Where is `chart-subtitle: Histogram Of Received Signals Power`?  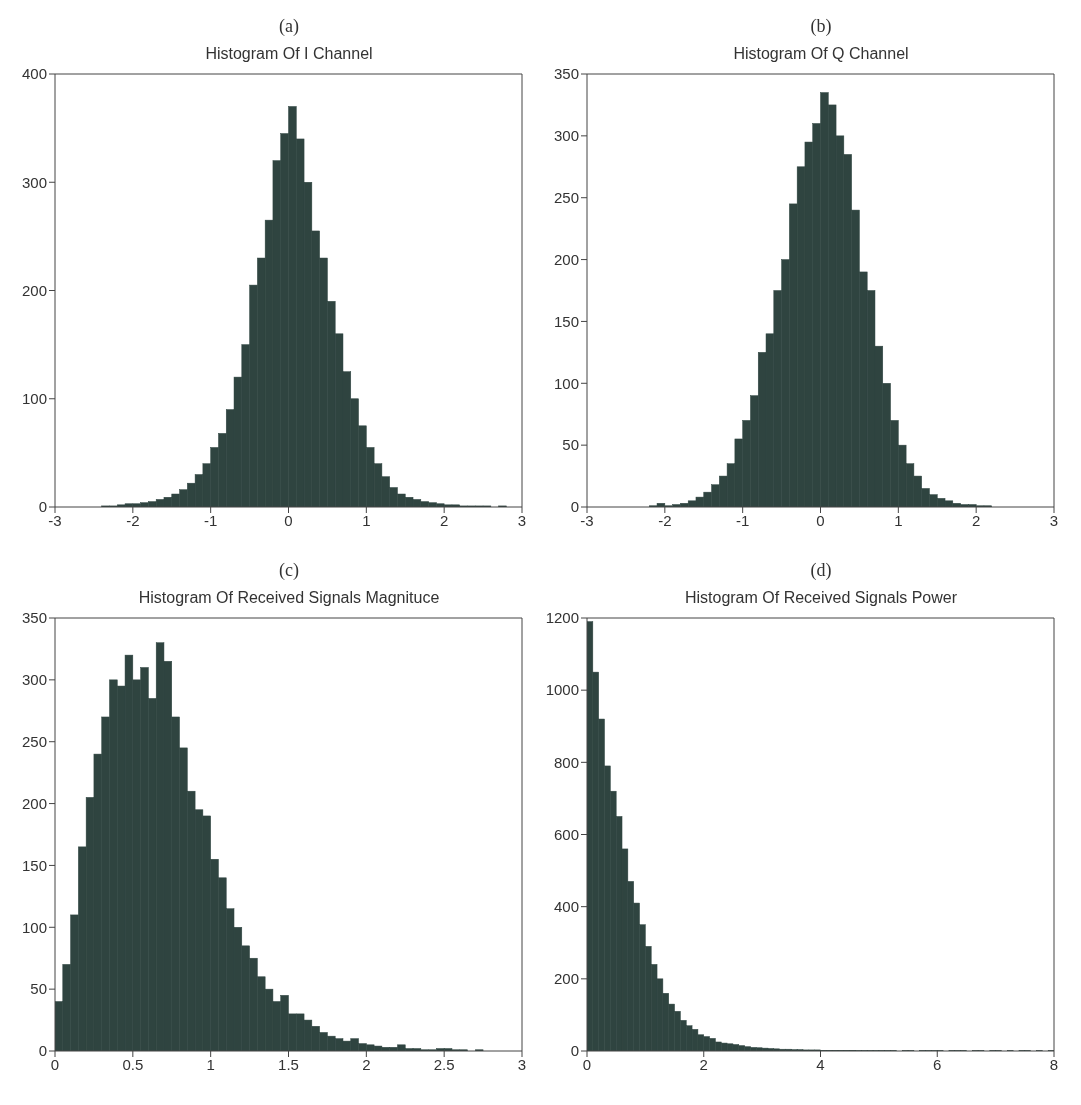 chart-subtitle: Histogram Of Received Signals Power is located at coordinates (820, 598).